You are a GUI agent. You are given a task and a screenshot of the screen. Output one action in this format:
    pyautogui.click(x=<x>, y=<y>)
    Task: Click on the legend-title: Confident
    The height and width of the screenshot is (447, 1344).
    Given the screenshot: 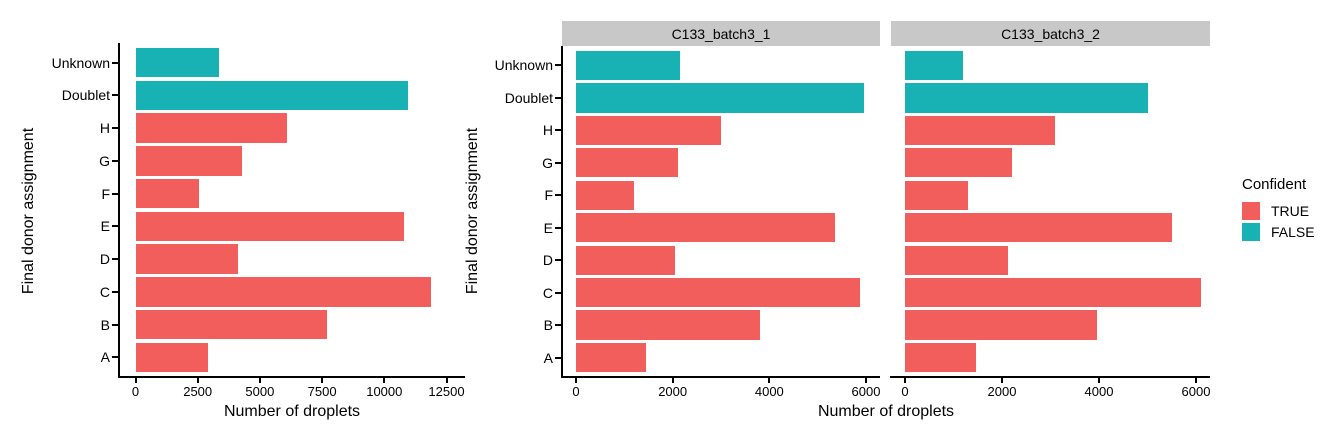 What is the action you would take?
    pyautogui.click(x=1274, y=184)
    